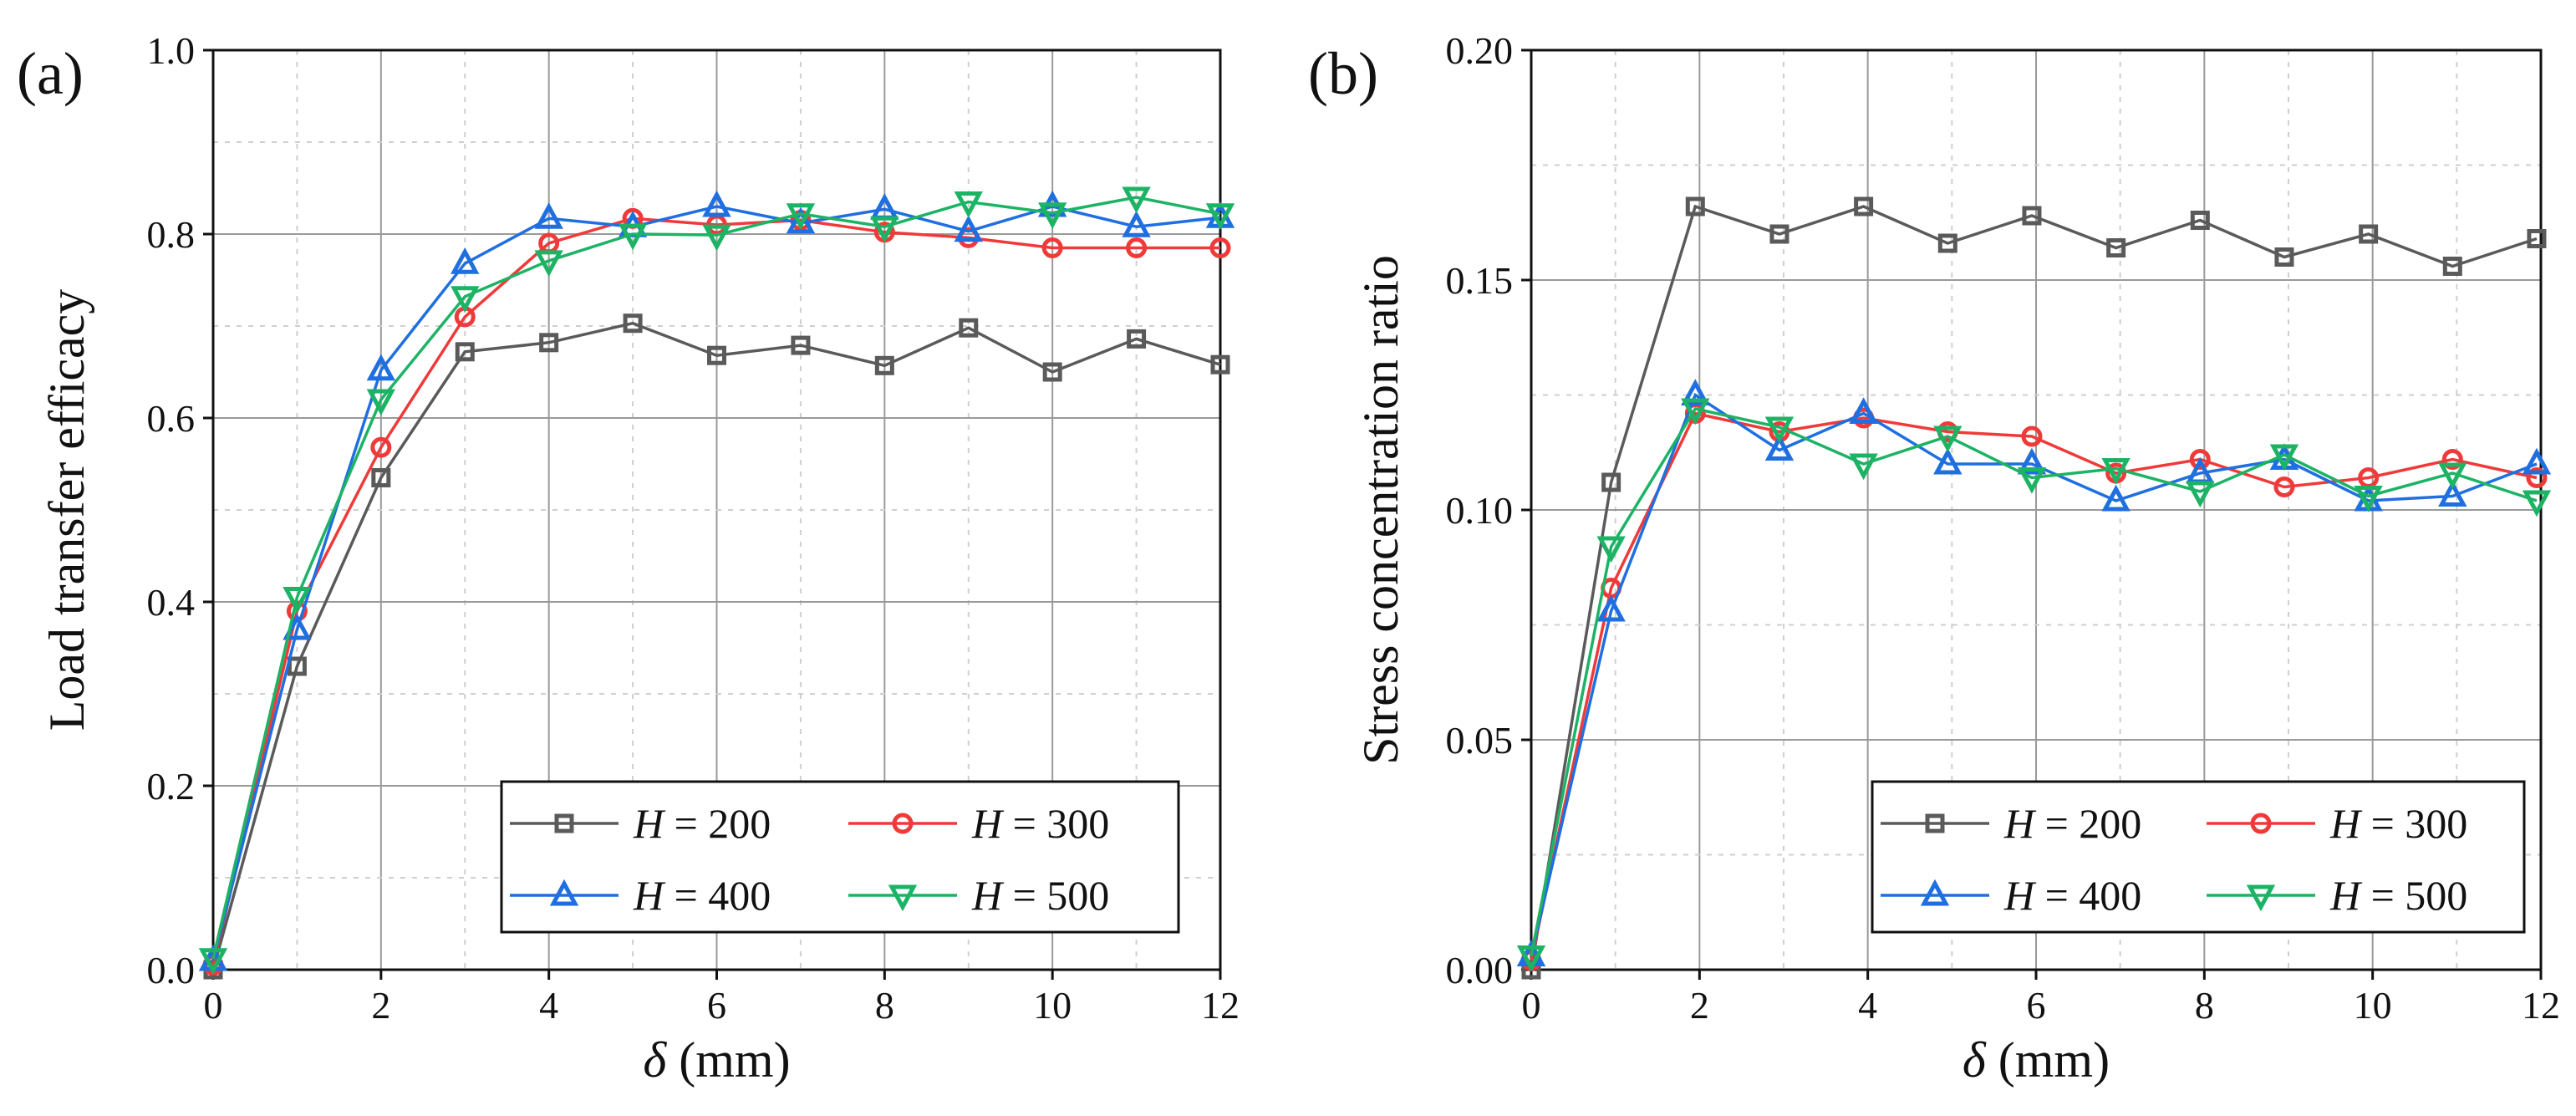  What do you see at coordinates (2072, 896) in the screenshot?
I see `legend-label: H = 400` at bounding box center [2072, 896].